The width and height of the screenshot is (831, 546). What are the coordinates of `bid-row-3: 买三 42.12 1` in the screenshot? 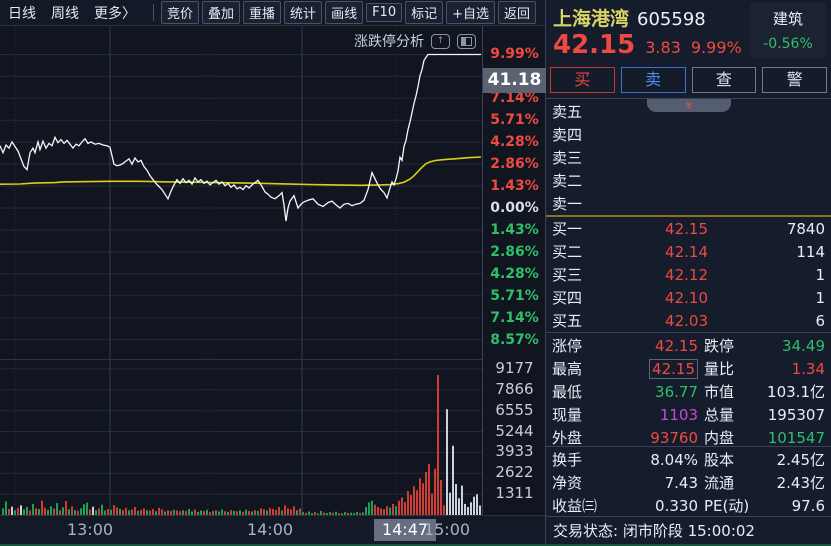 It's located at (688, 274).